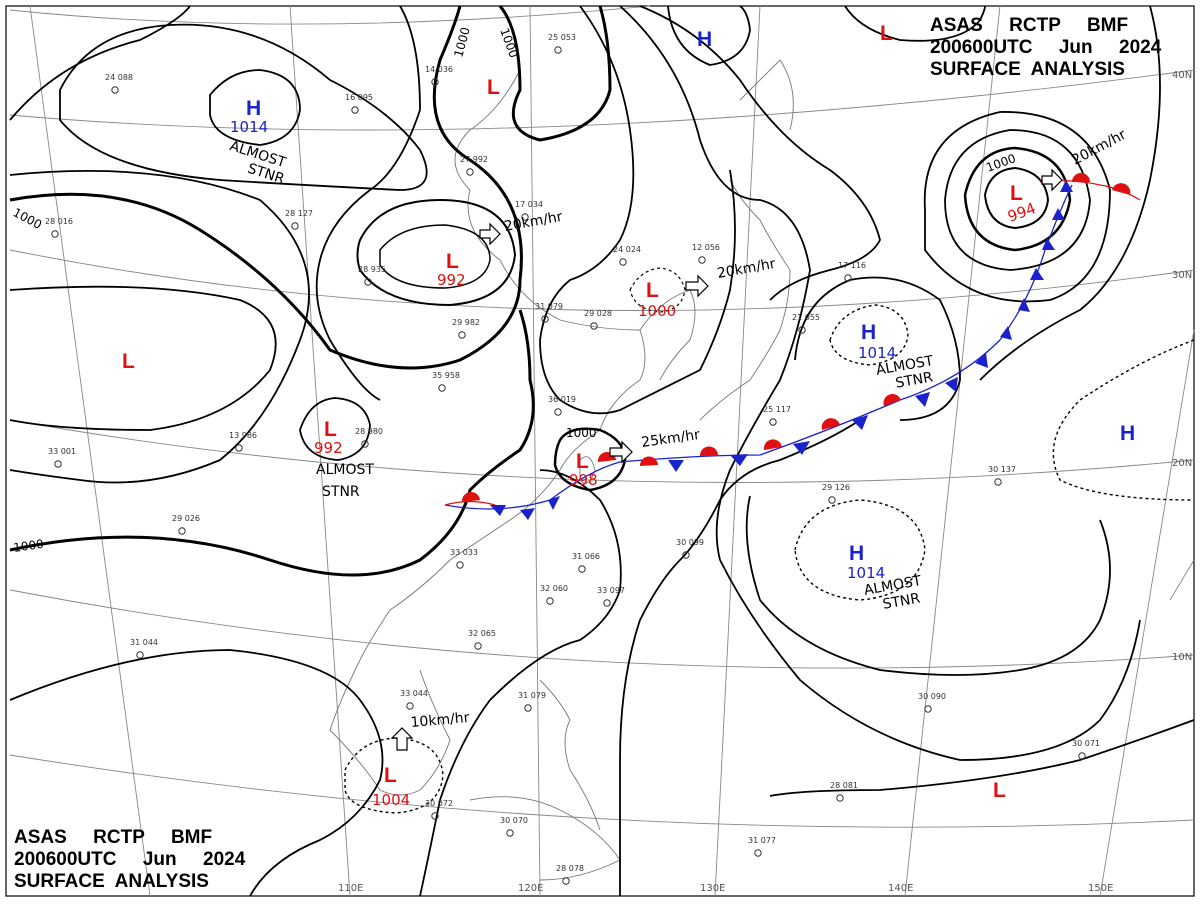 The height and width of the screenshot is (919, 1200). What do you see at coordinates (440, 720) in the screenshot?
I see `motion-speed-label: 10km/hr` at bounding box center [440, 720].